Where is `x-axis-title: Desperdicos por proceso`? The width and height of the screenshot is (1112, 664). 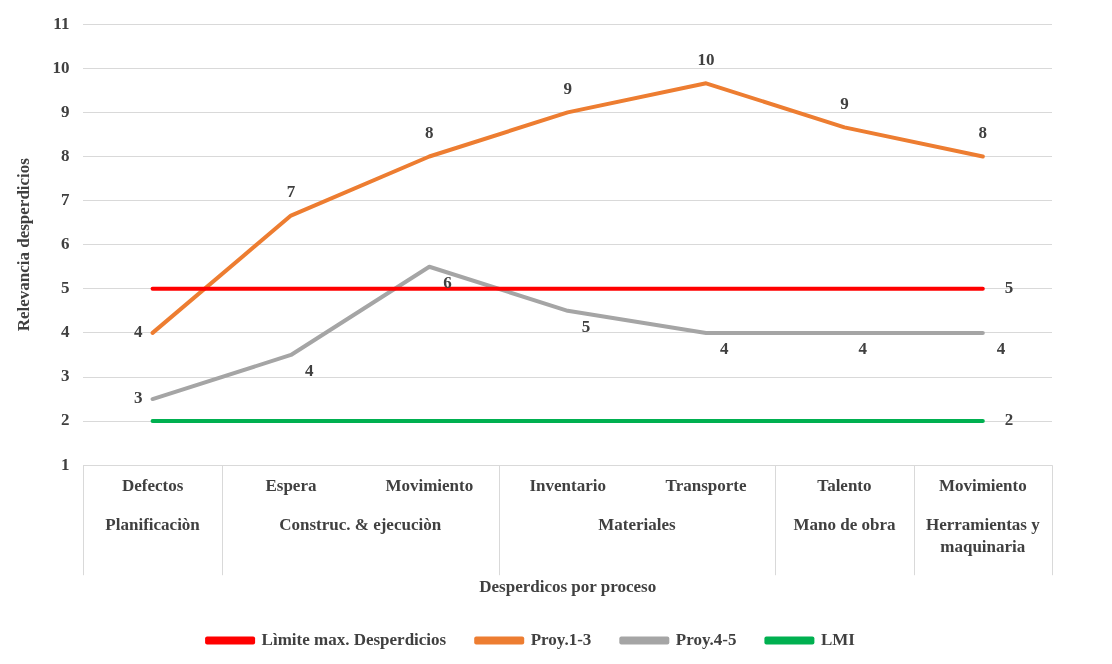
x-axis-title: Desperdicos por proceso is located at coordinates (568, 587).